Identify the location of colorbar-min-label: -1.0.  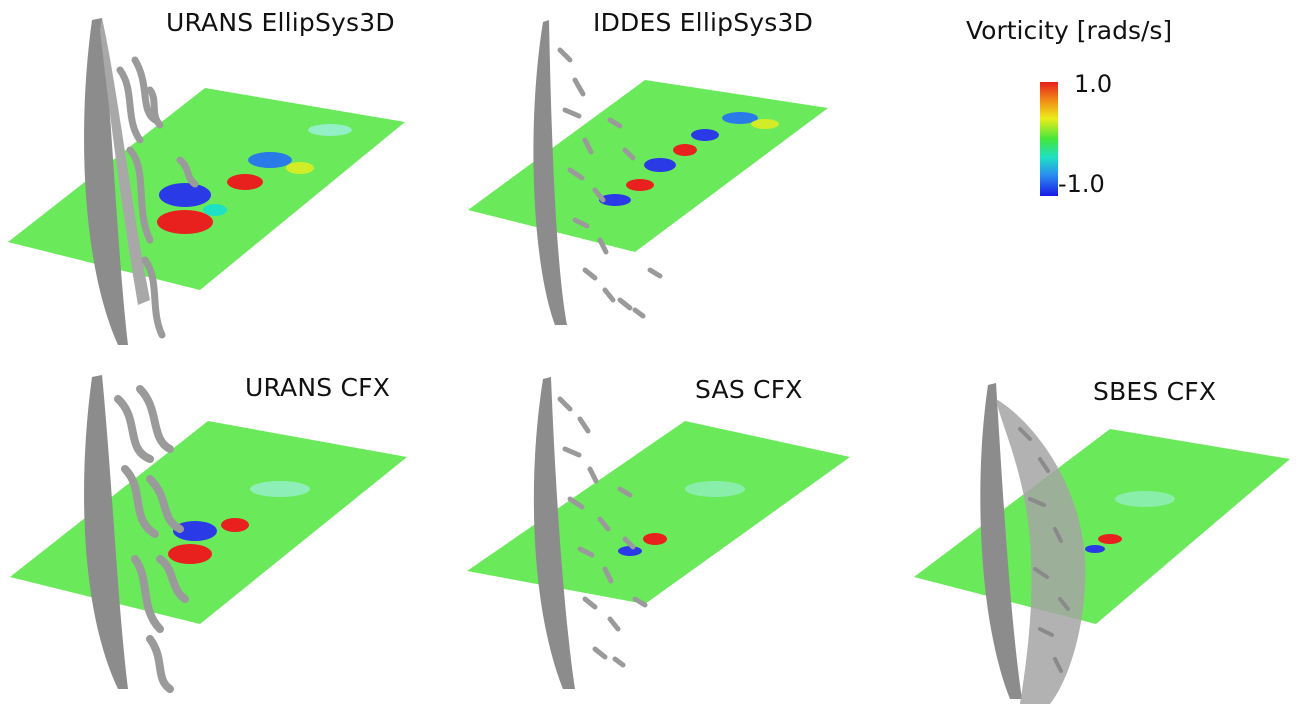
(1081, 184).